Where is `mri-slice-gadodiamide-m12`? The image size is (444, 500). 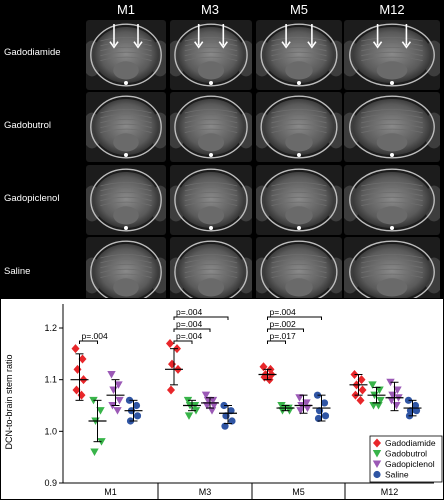
mri-slice-gadodiamide-m12 is located at coordinates (392, 55).